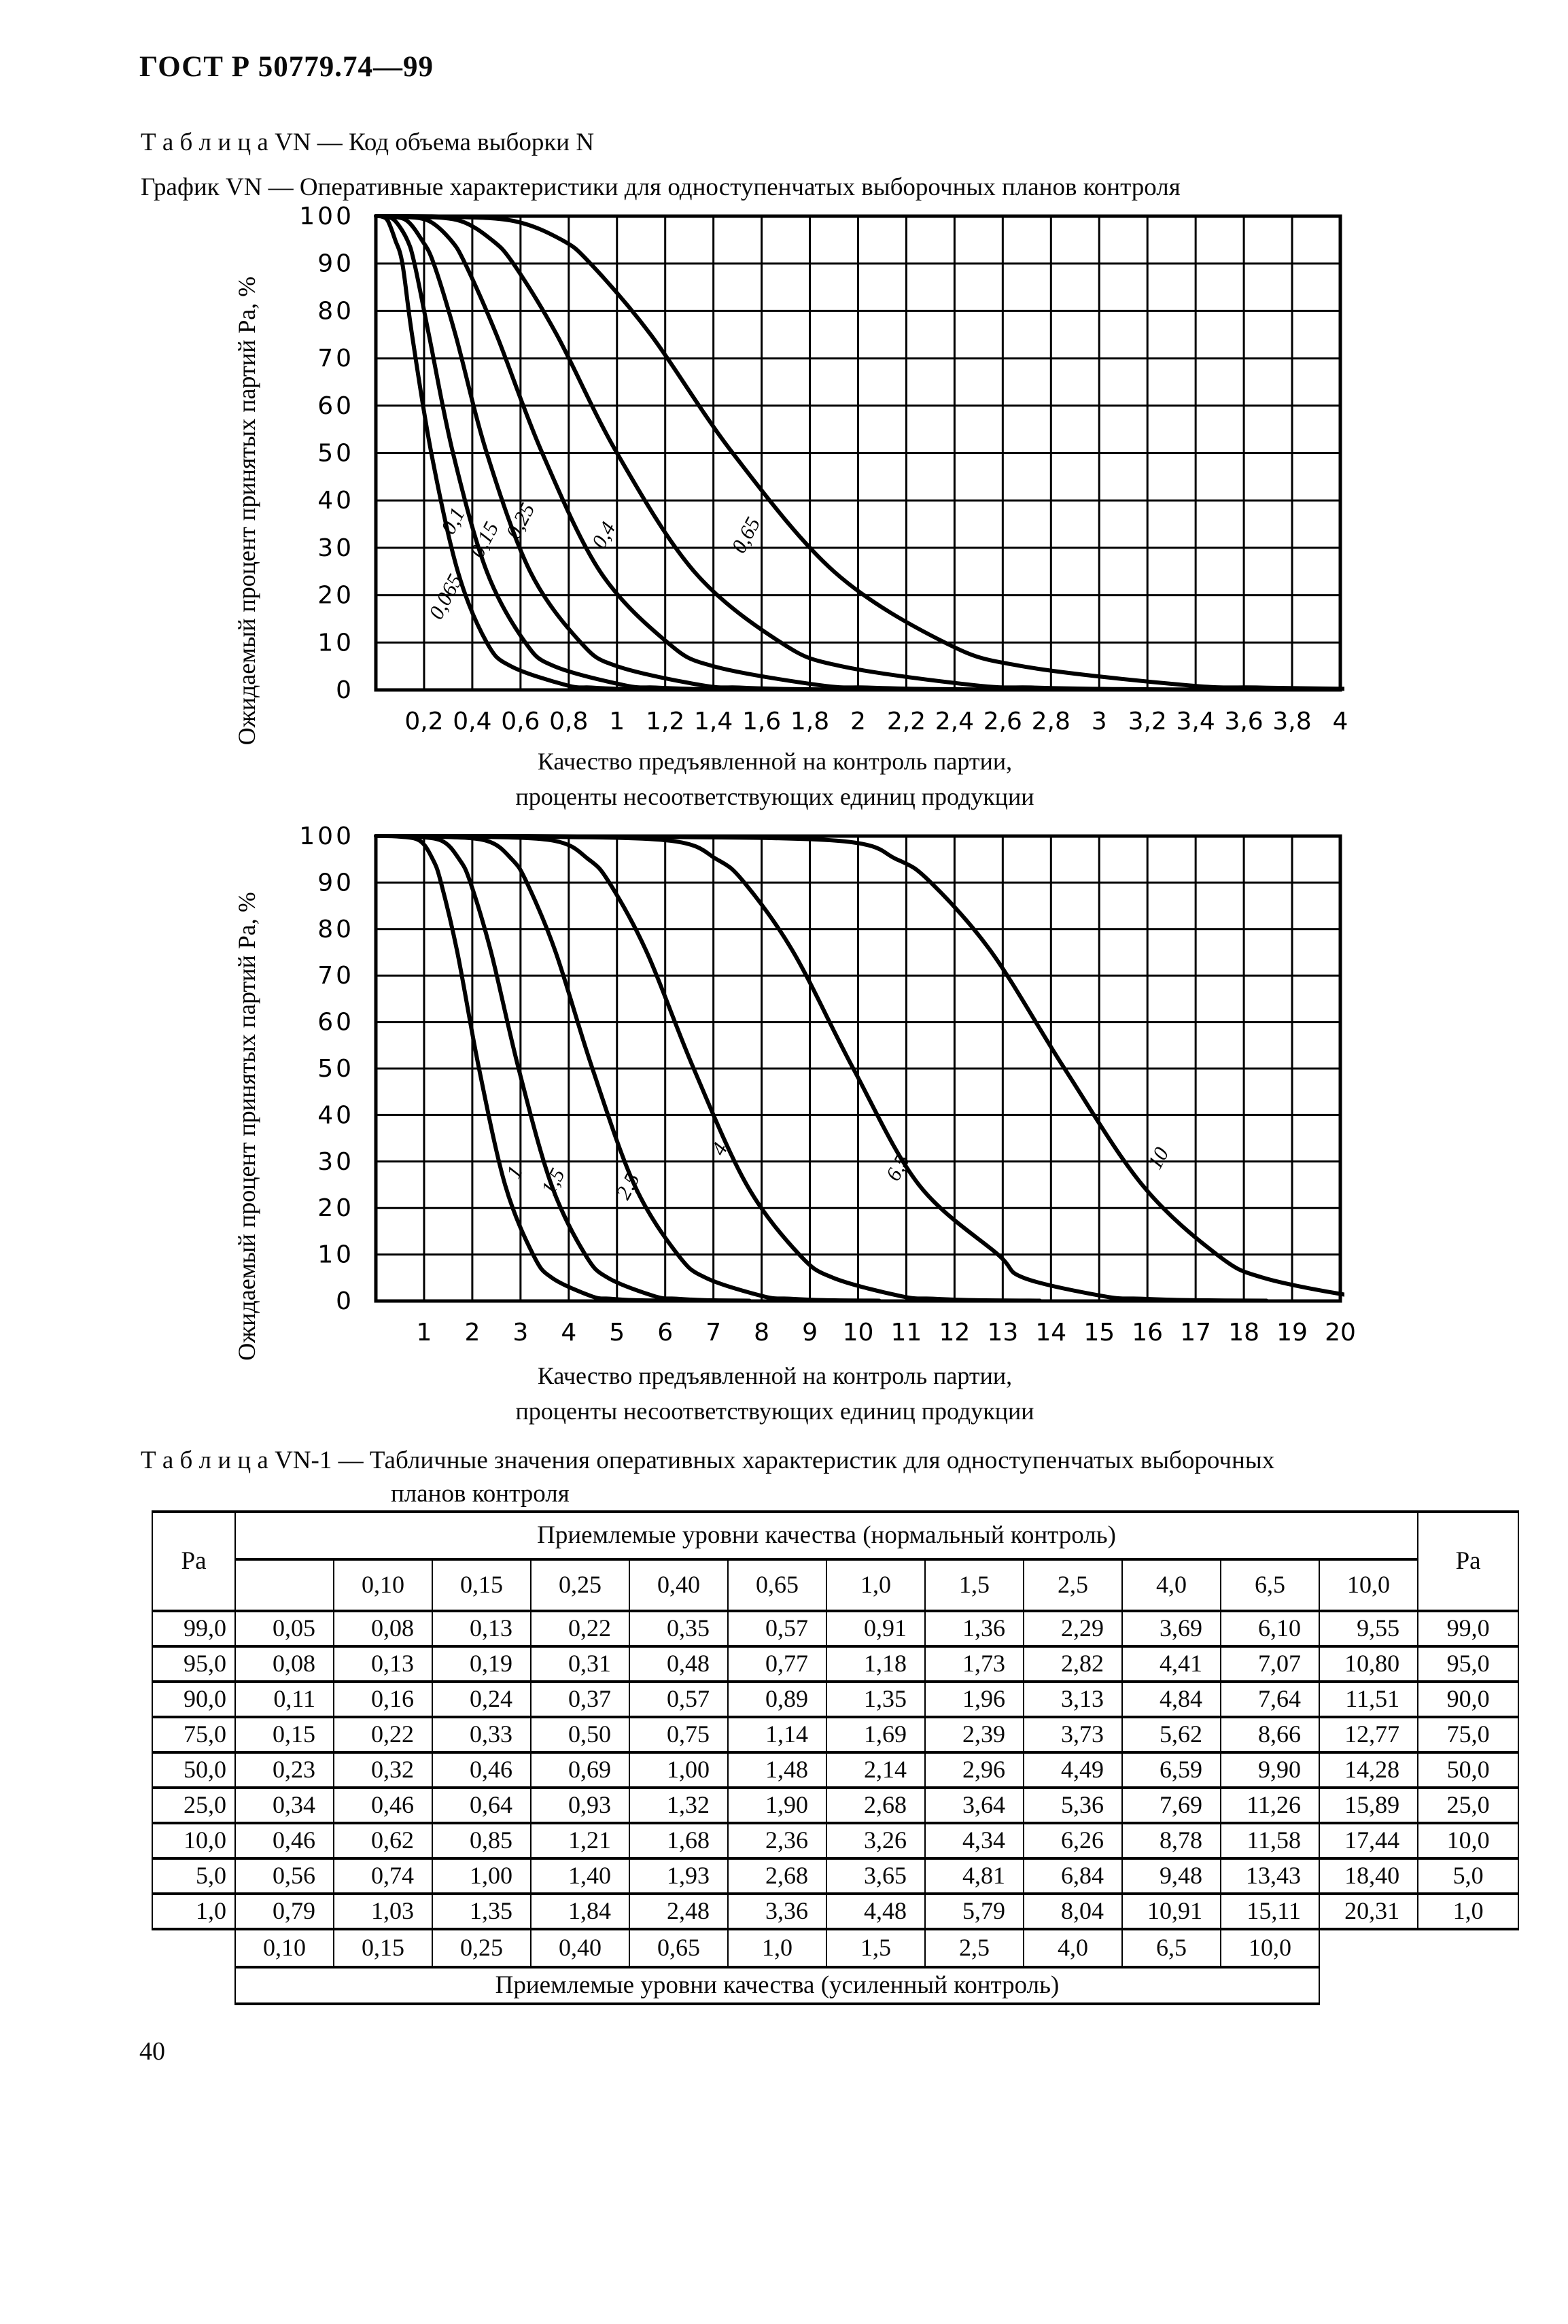 This screenshot has height=2324, width=1568. What do you see at coordinates (194, 1629) in the screenshot?
I see `pa-left-cell: 99,0` at bounding box center [194, 1629].